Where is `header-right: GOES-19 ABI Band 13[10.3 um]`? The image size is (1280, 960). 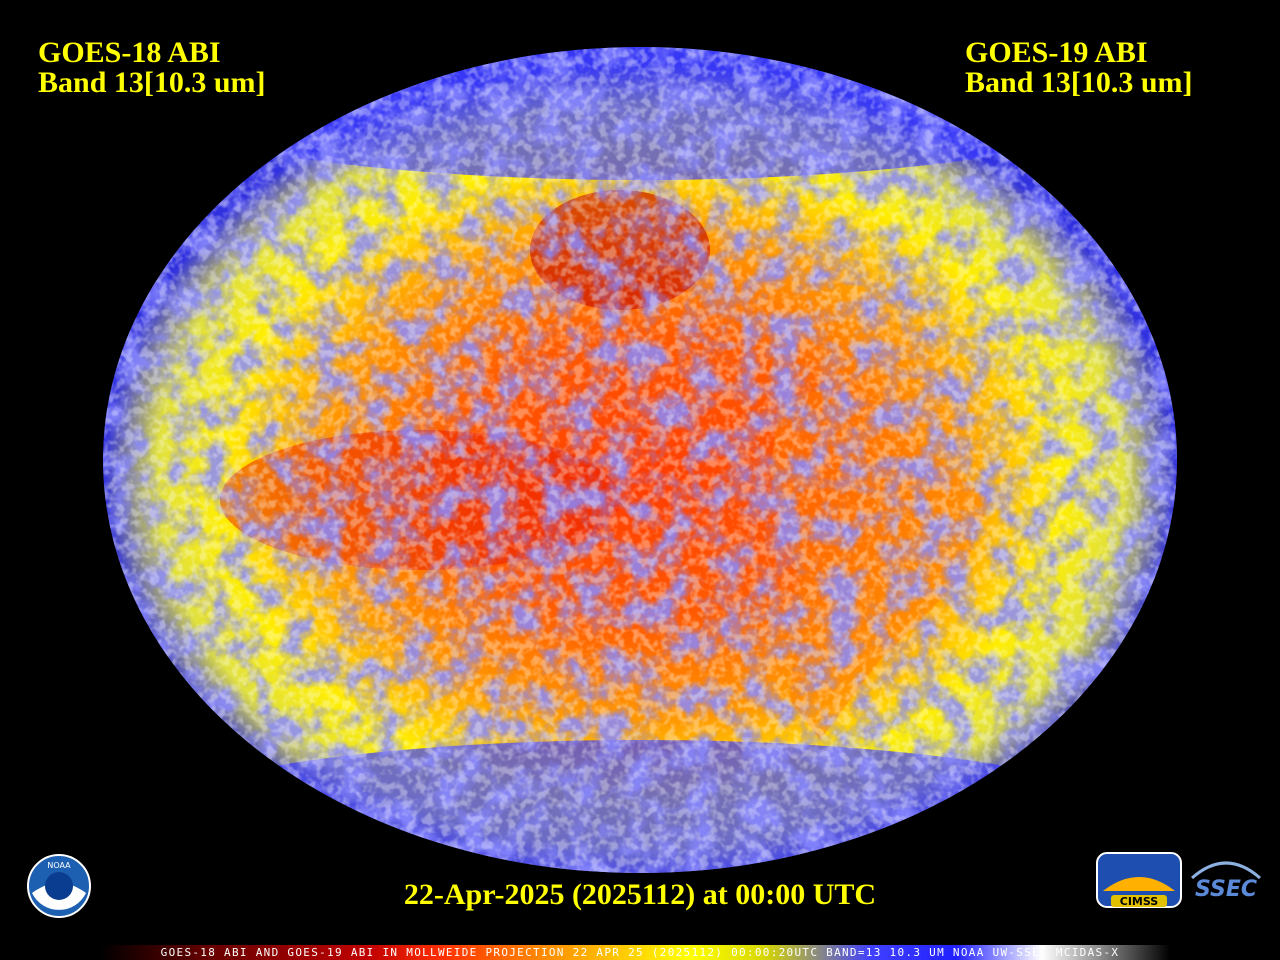
header-right: GOES-19 ABI Band 13[10.3 um] is located at coordinates (1079, 68).